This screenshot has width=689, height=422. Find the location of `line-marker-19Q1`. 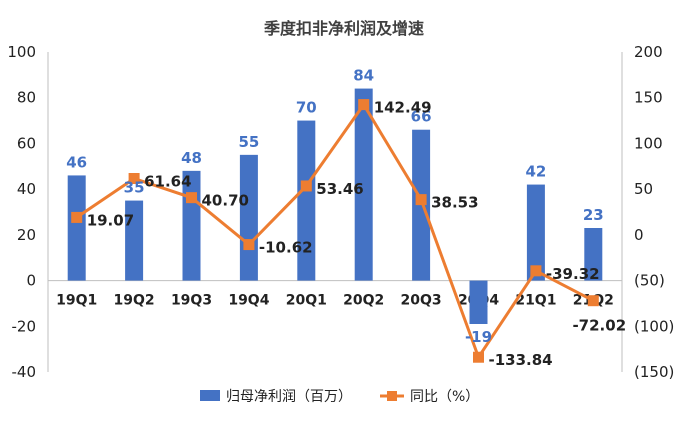

line-marker-19Q1 is located at coordinates (77, 217).